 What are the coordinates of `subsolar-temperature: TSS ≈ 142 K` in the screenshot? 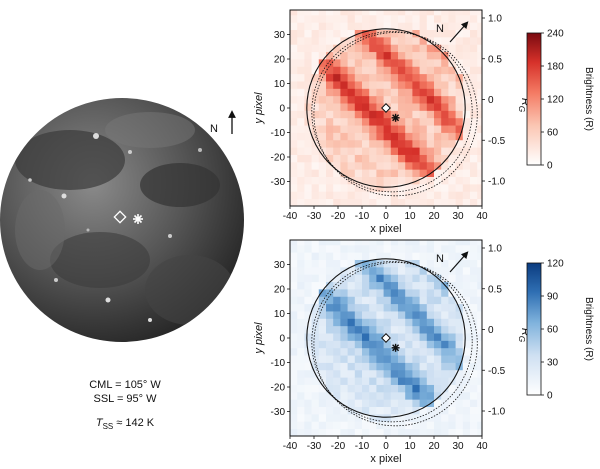 It's located at (125, 425).